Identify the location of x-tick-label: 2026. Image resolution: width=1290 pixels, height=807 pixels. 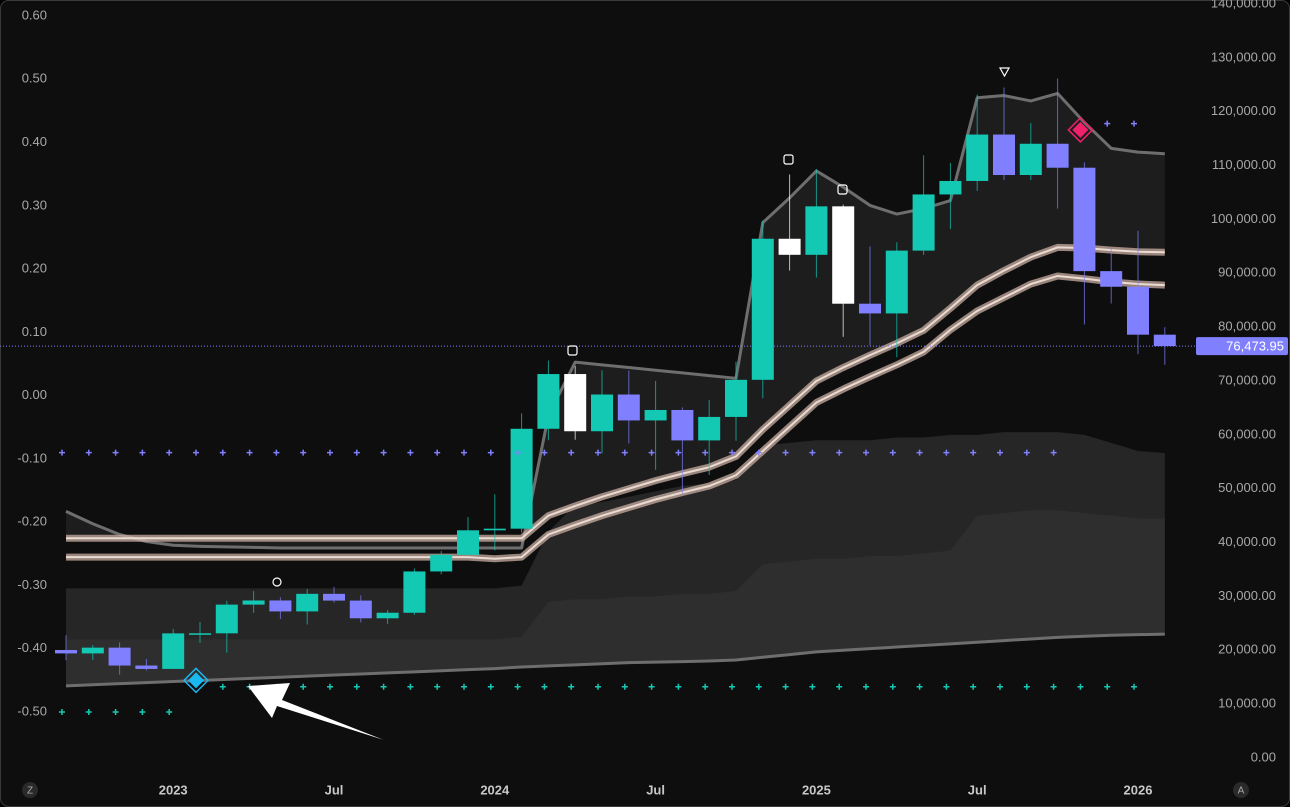
(1138, 789).